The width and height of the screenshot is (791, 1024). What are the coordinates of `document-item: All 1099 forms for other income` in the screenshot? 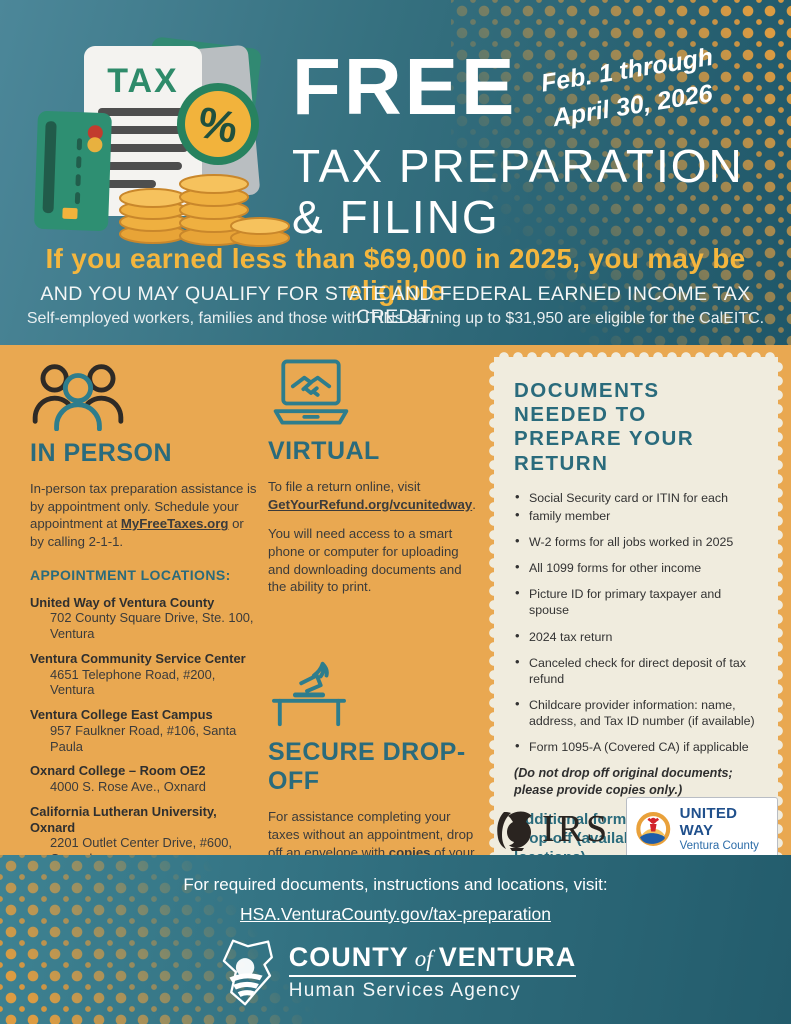 It's located at (637, 567).